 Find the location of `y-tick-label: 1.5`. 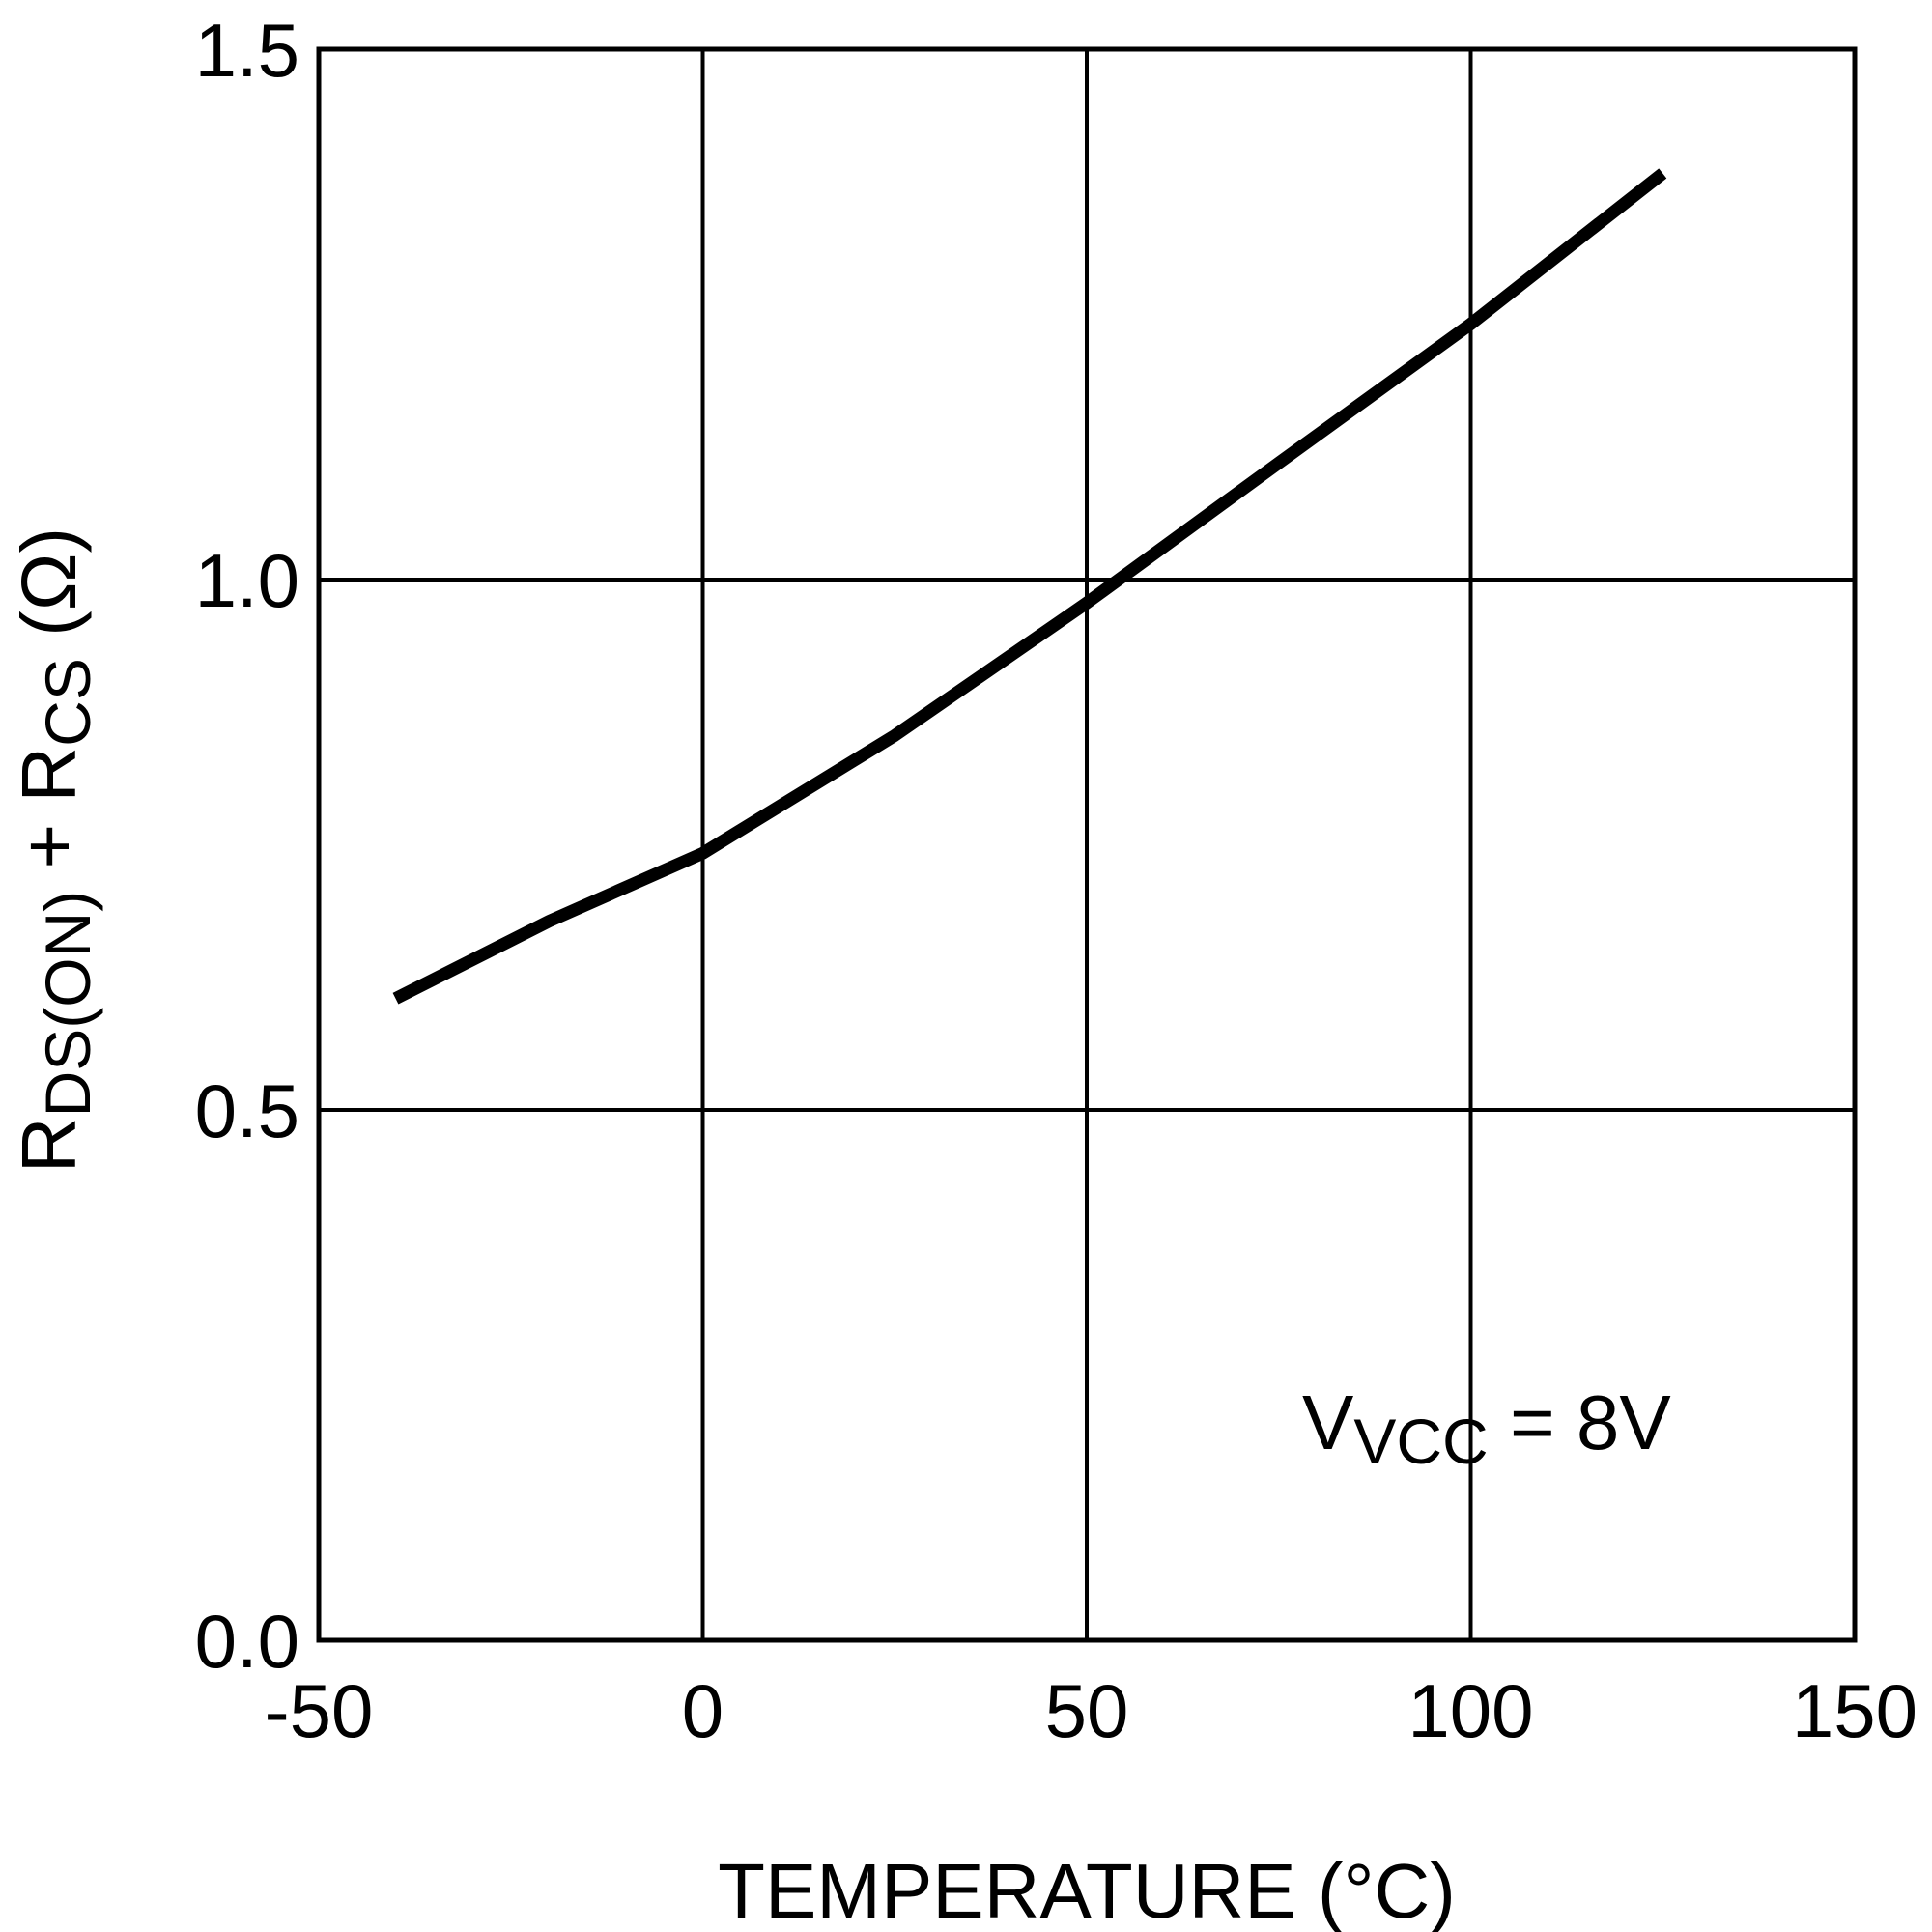

y-tick-label: 1.5 is located at coordinates (247, 50).